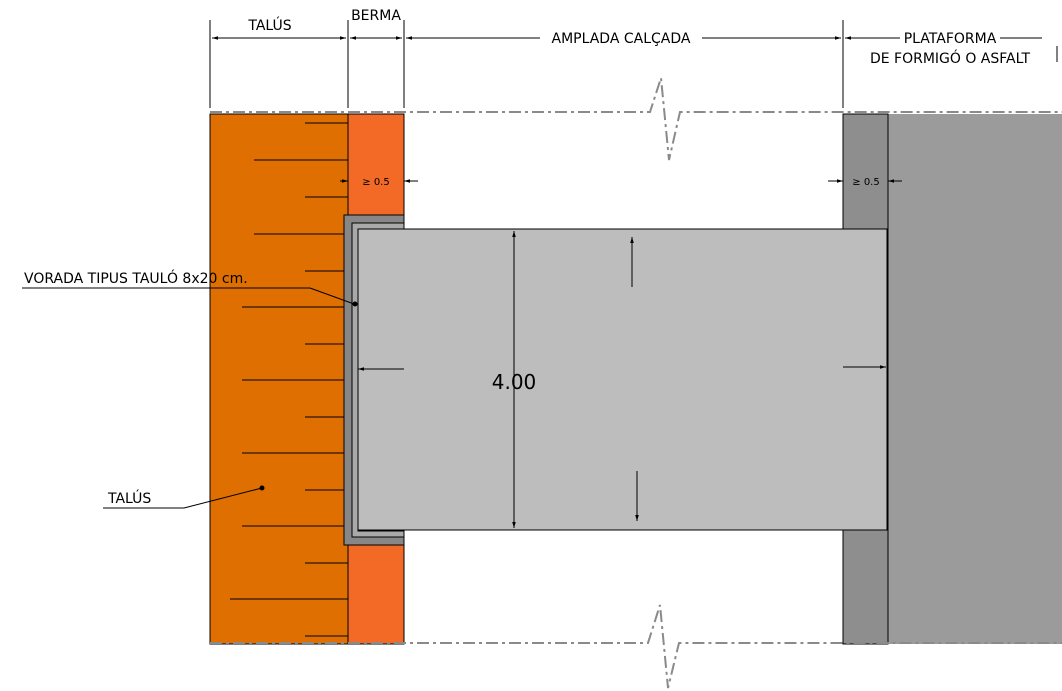  Describe the element at coordinates (633, 64) in the screenshot. I see `top-dimension-line` at that location.